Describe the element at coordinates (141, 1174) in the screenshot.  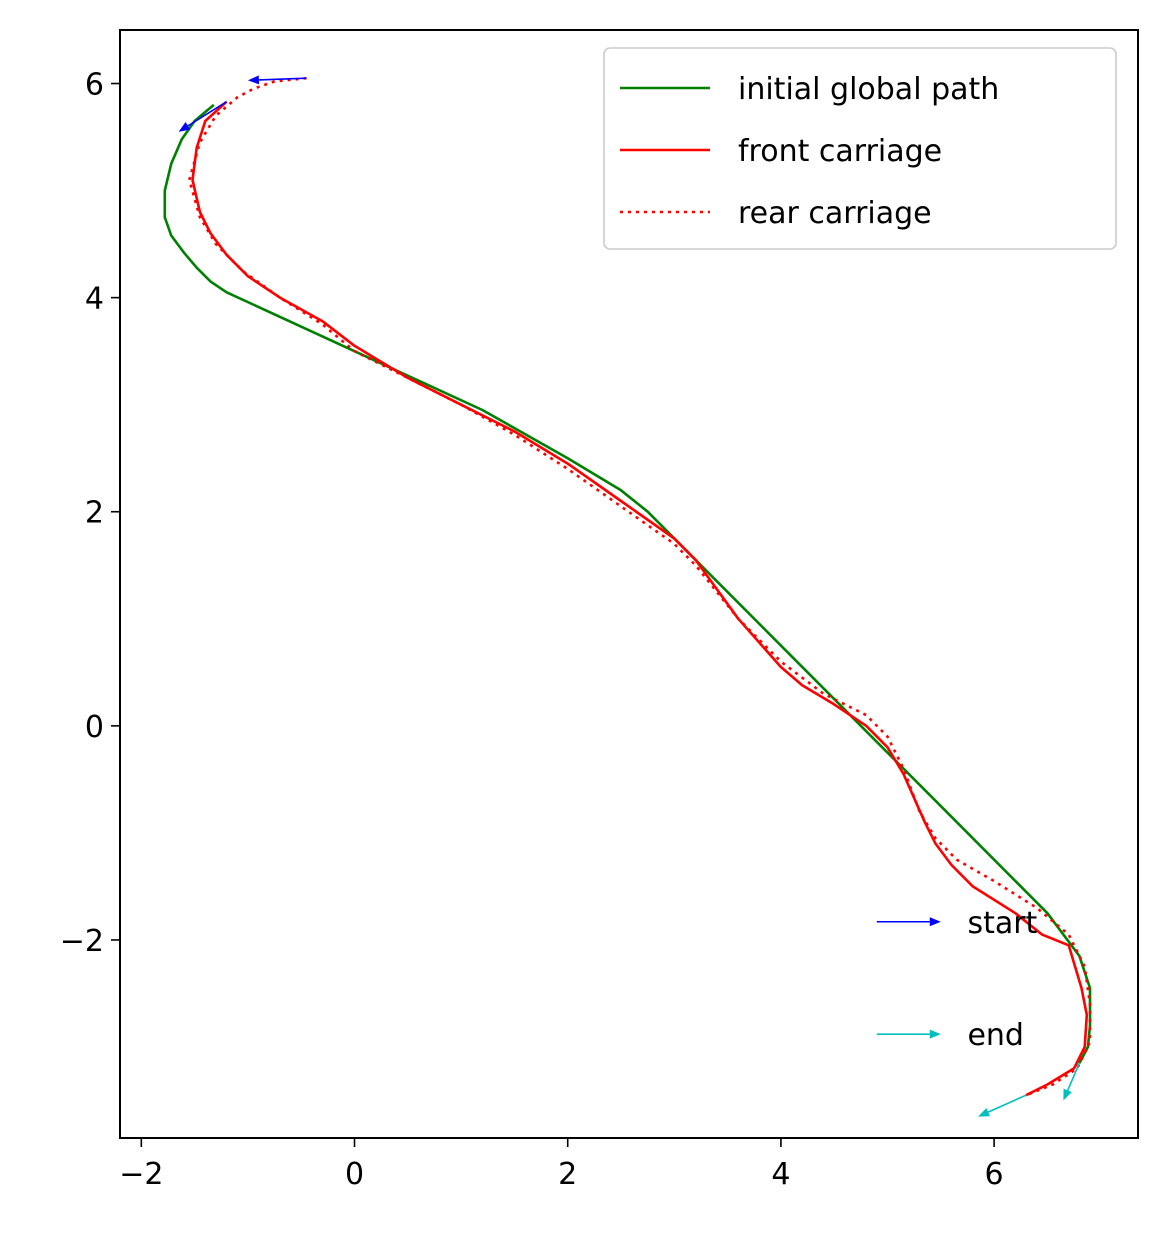
I see `x-tick-label: −2` at that location.